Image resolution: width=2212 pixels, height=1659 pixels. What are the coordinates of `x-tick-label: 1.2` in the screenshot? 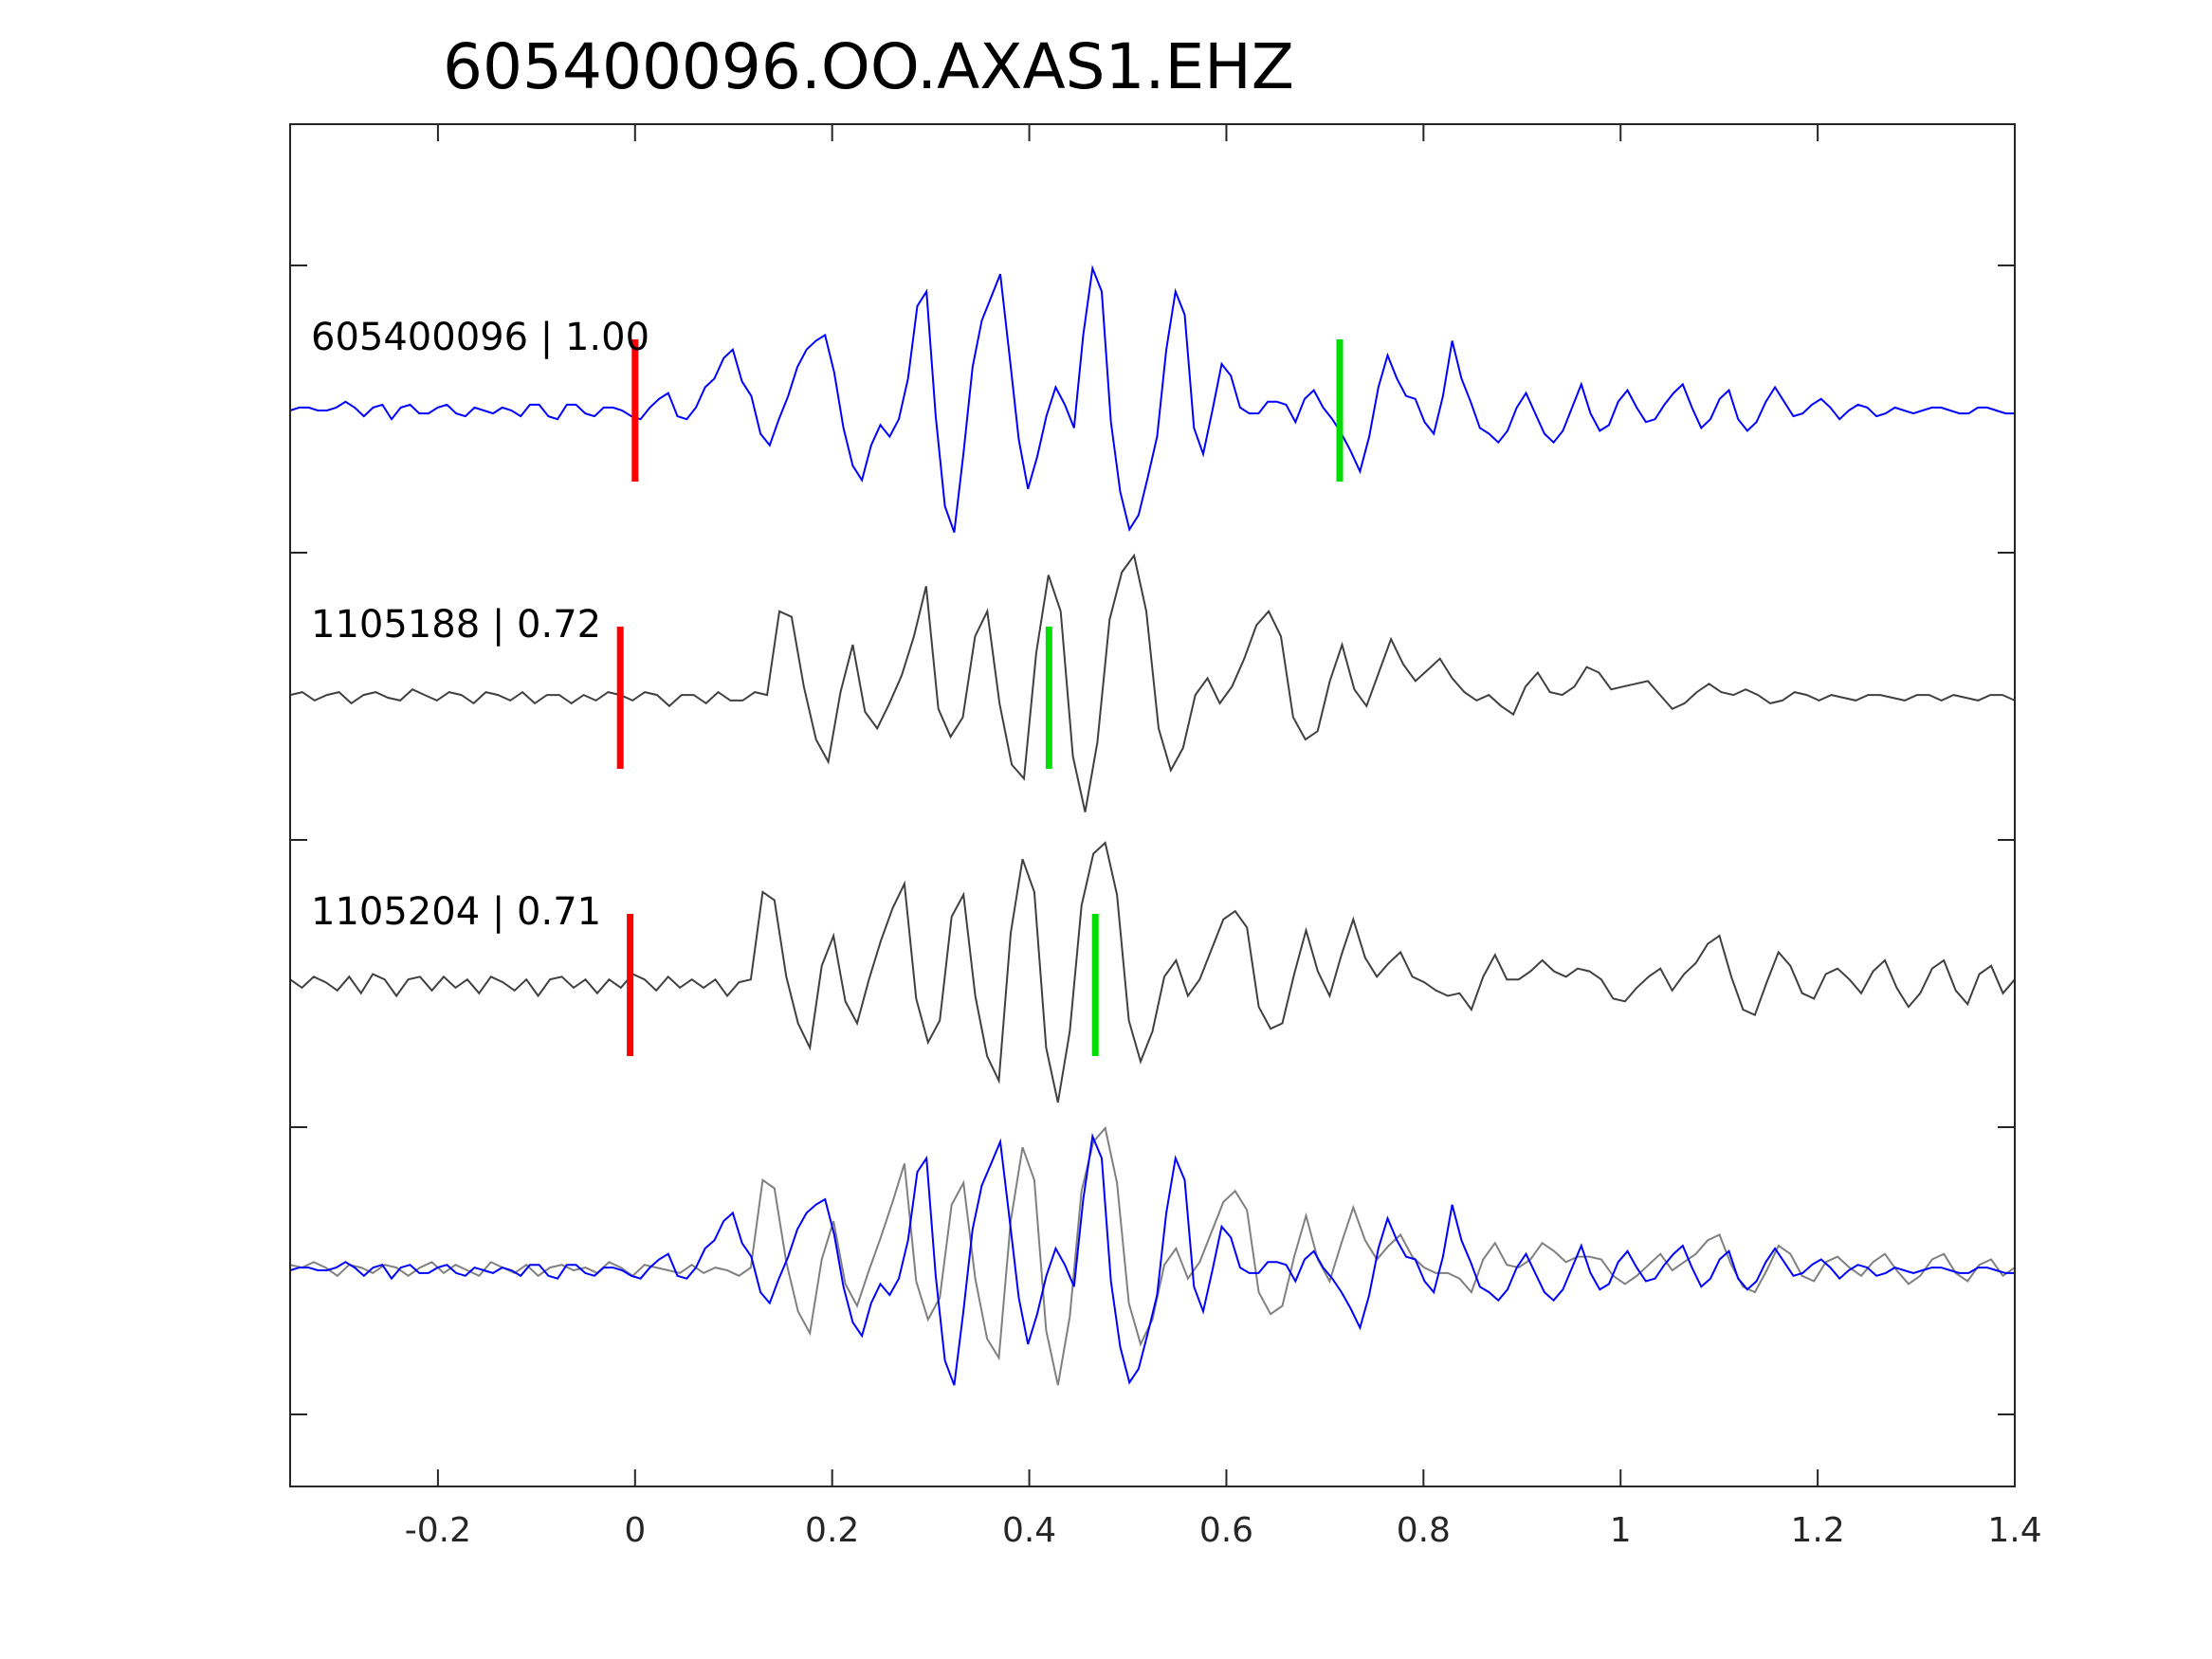 It's located at (1817, 1530).